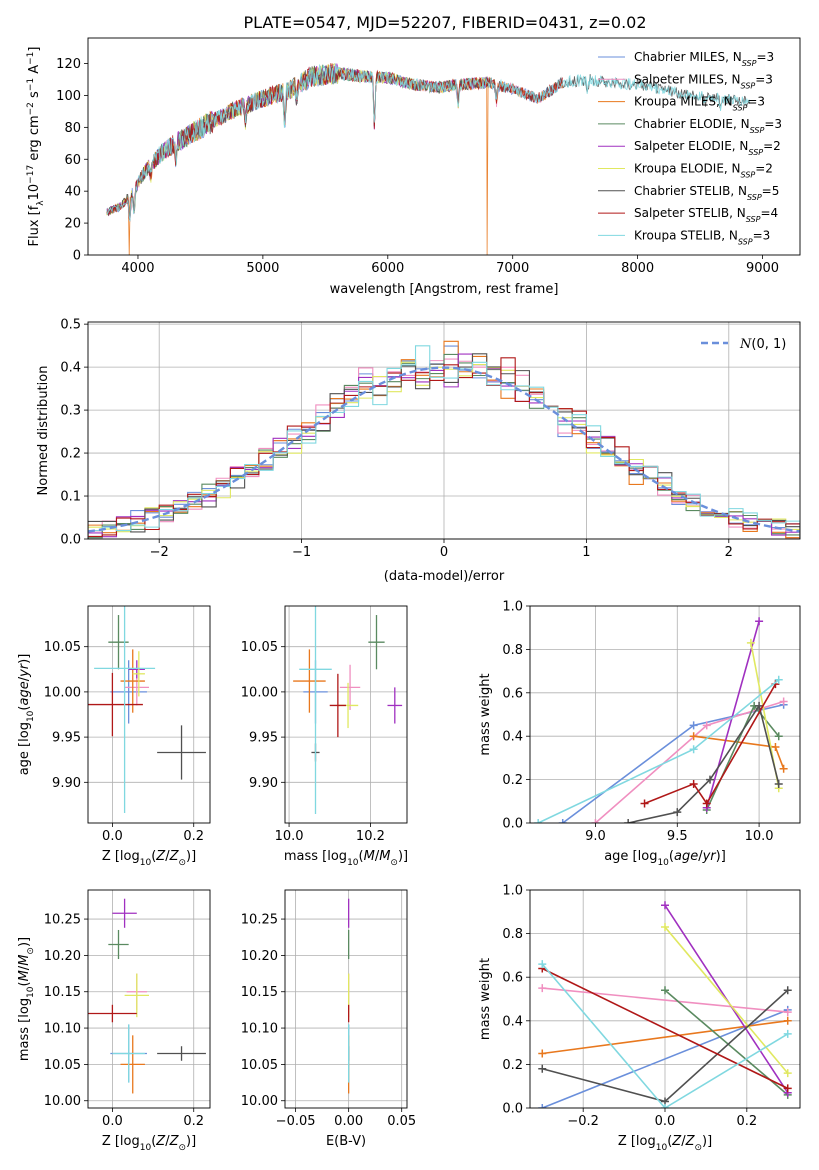 The width and height of the screenshot is (819, 1170). Describe the element at coordinates (346, 1141) in the screenshot. I see `x-axis-label: E(B-V)` at that location.